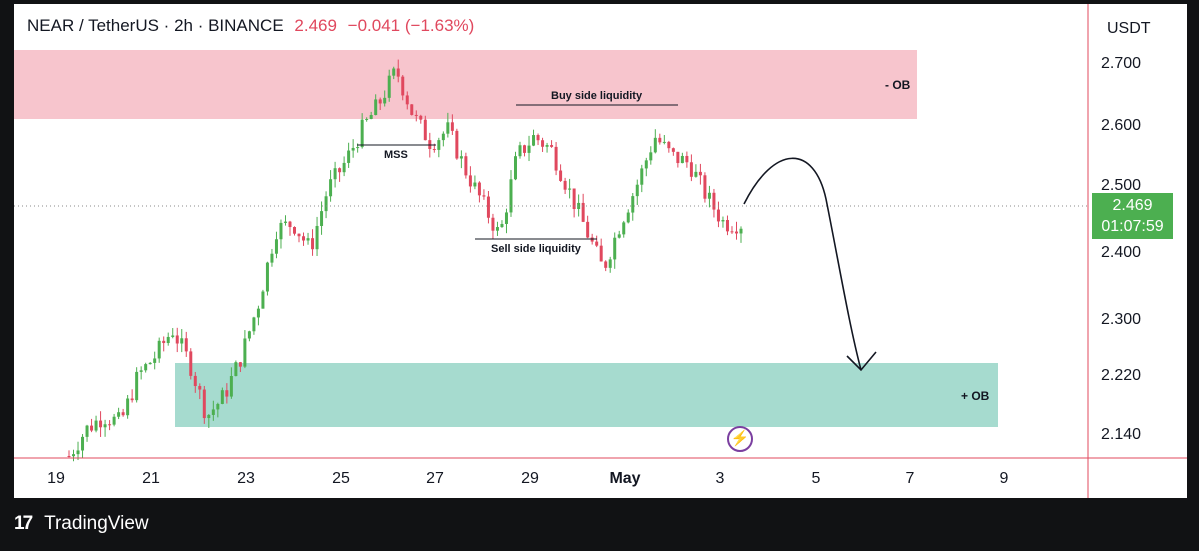  I want to click on x-tick: 5, so click(816, 478).